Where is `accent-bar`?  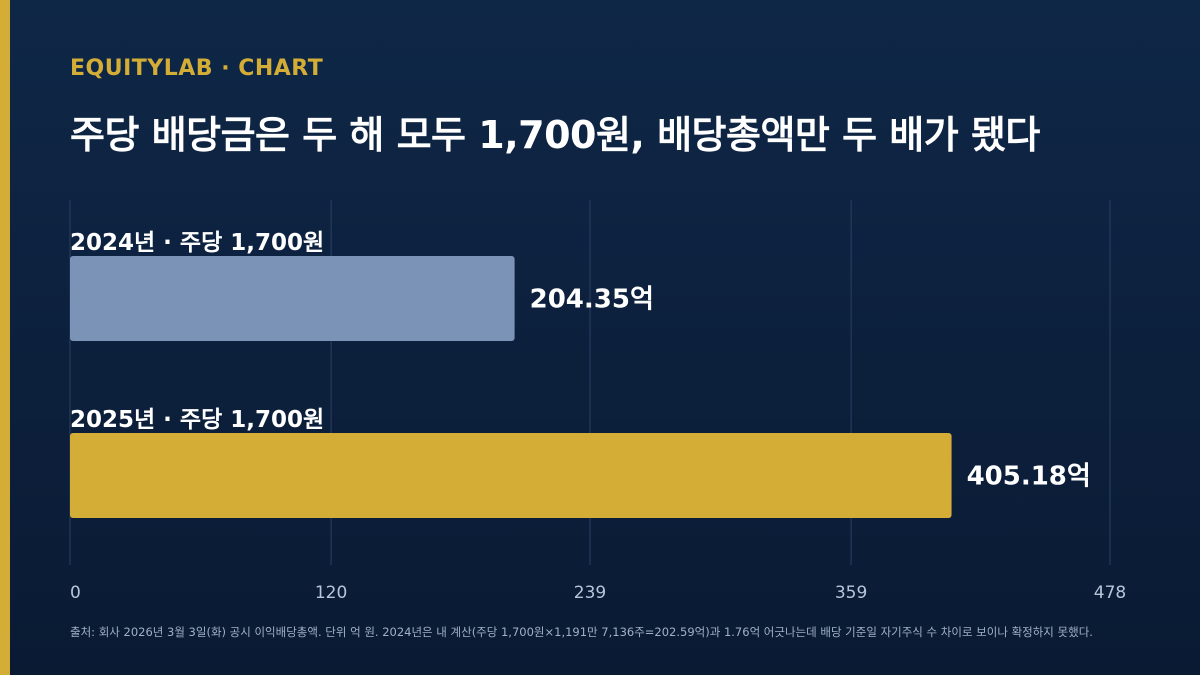
accent-bar is located at coordinates (5, 337).